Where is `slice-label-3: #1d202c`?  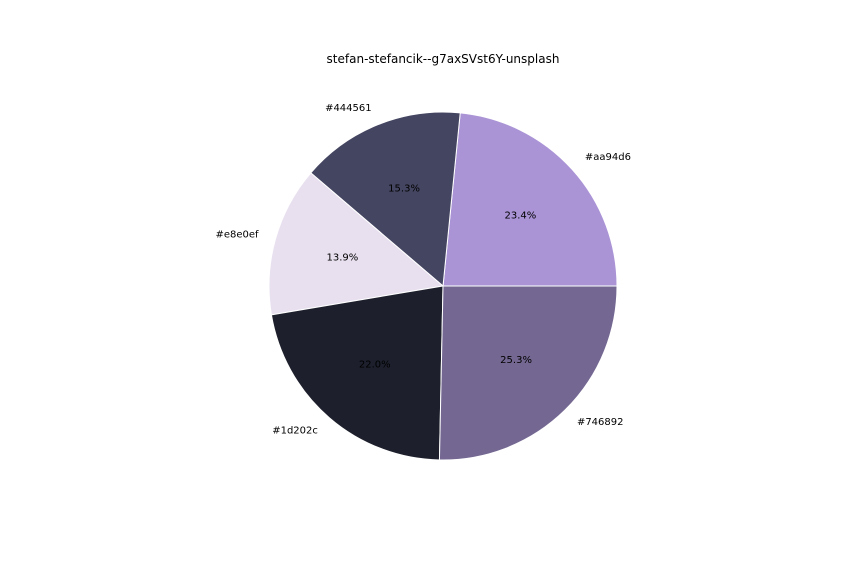
slice-label-3: #1d202c is located at coordinates (295, 430).